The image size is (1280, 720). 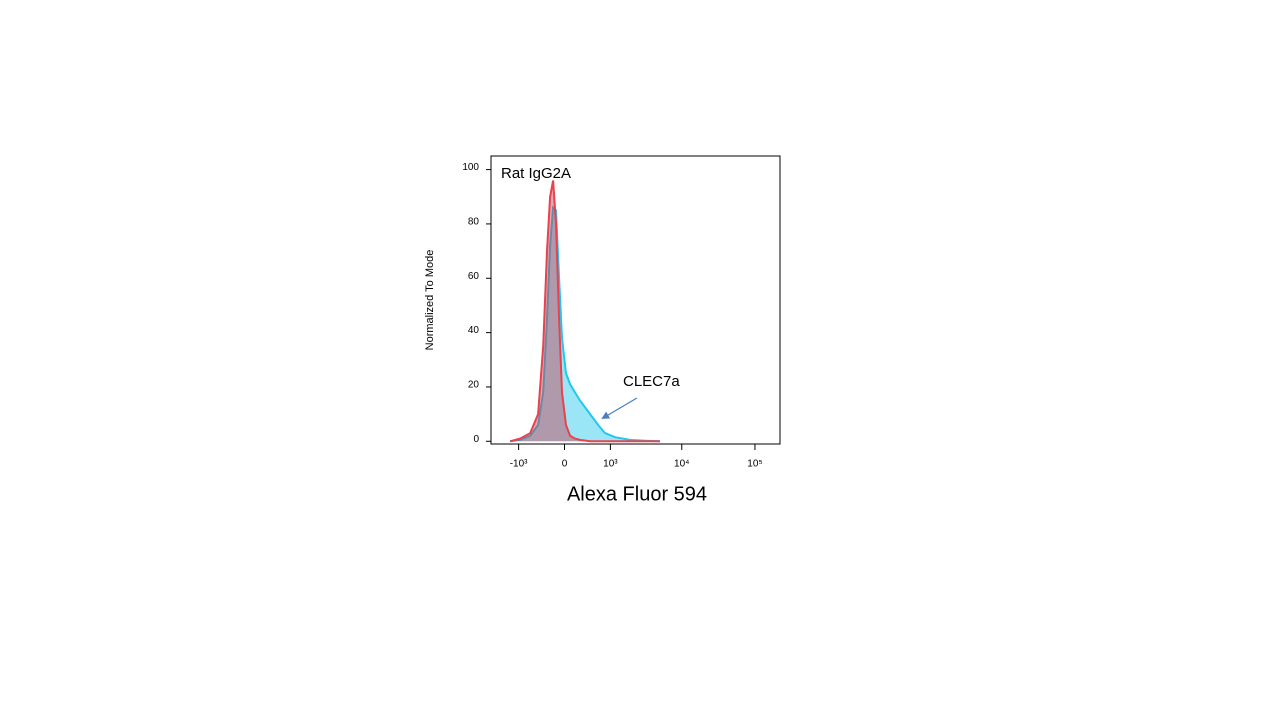 I want to click on y-tick-label: 40, so click(x=474, y=330).